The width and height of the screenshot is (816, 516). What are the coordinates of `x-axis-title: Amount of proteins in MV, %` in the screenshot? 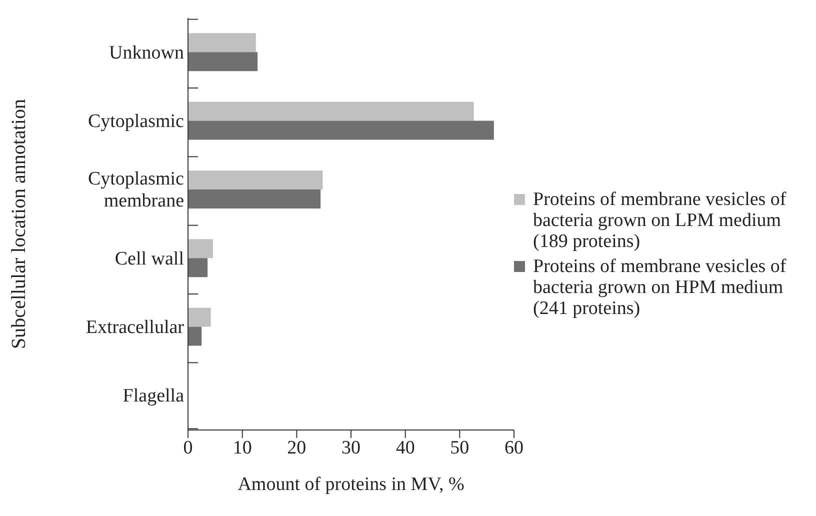 It's located at (351, 484).